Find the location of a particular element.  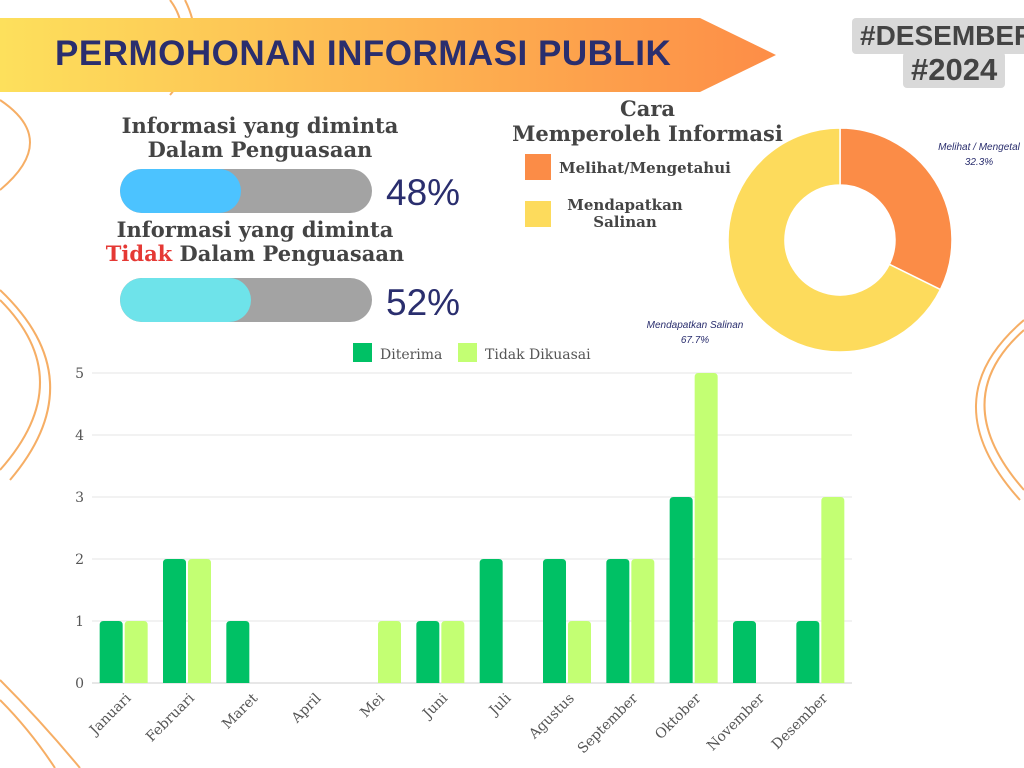

y-tick-label: 3 is located at coordinates (79, 498).